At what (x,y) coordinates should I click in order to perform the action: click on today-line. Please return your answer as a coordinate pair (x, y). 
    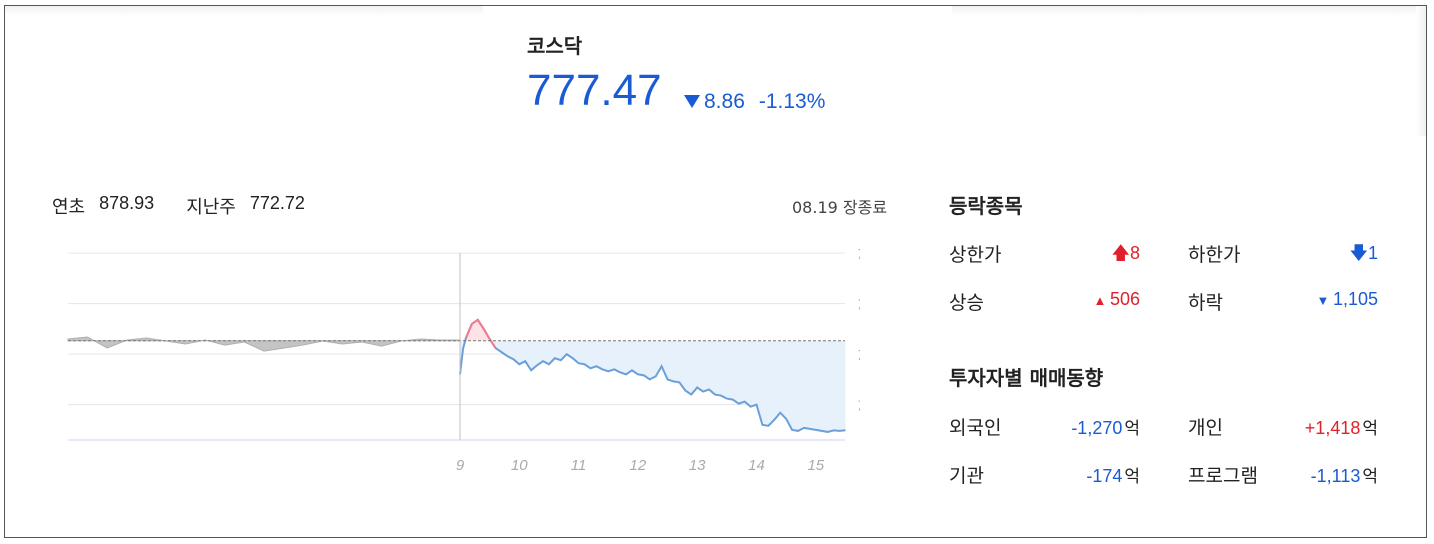
    Looking at the image, I should click on (652, 375).